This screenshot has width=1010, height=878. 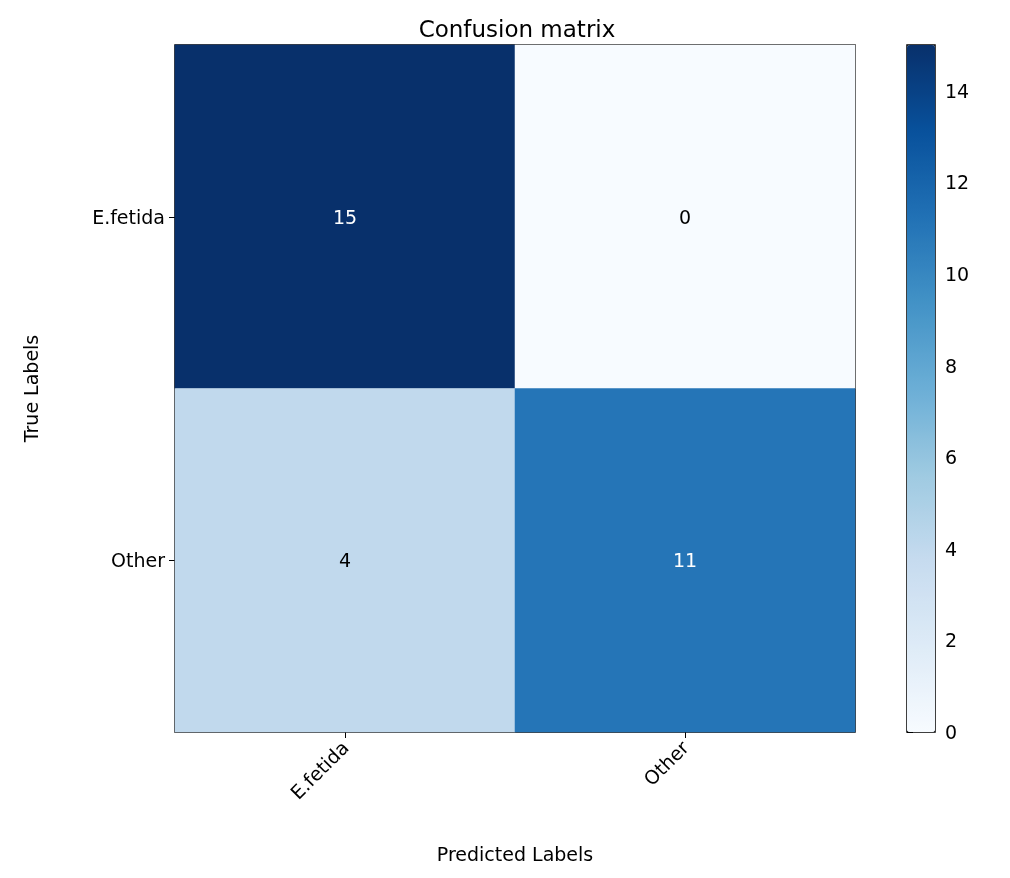 What do you see at coordinates (951, 457) in the screenshot?
I see `color-bar-label: 6` at bounding box center [951, 457].